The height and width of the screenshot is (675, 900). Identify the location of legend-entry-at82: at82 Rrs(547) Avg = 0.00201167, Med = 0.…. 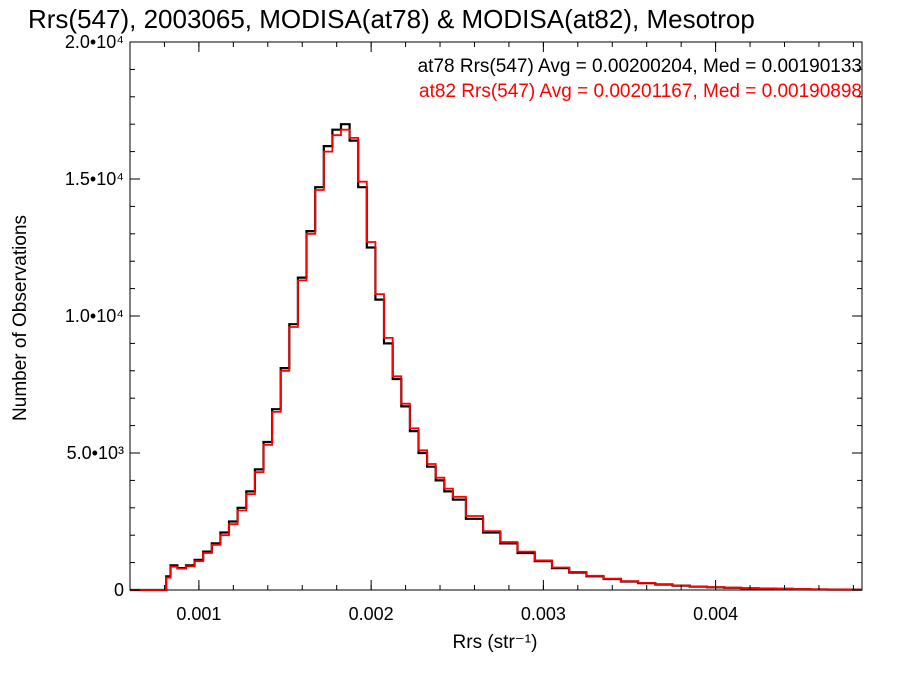
(640, 91).